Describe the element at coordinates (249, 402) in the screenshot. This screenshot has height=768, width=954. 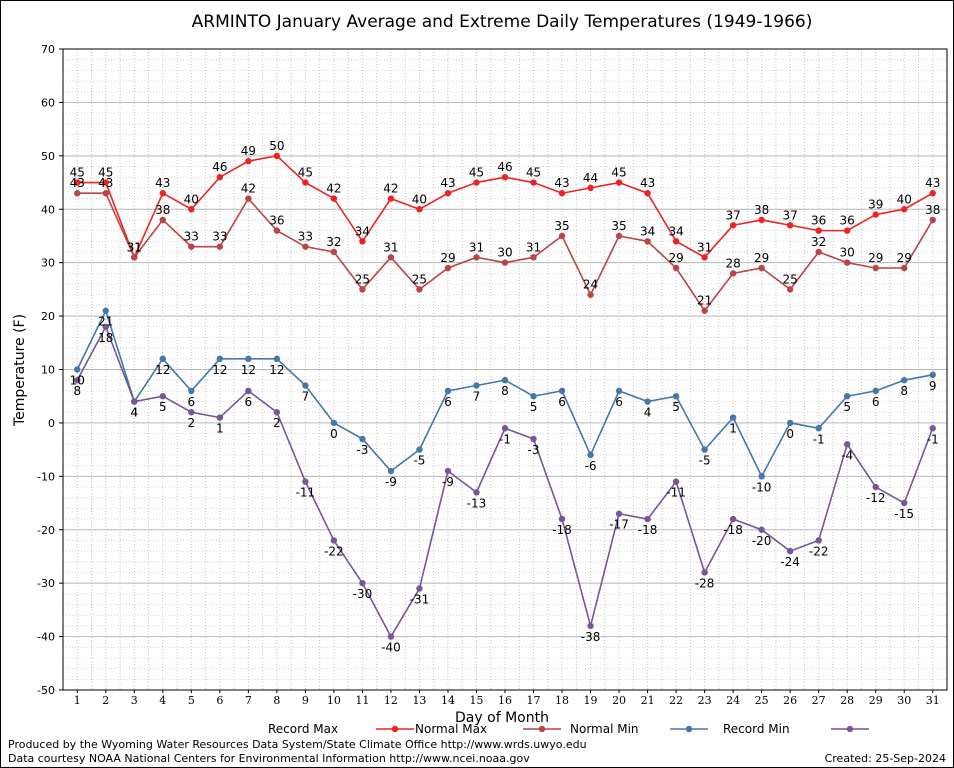
I see `record-min-data-label: 6` at that location.